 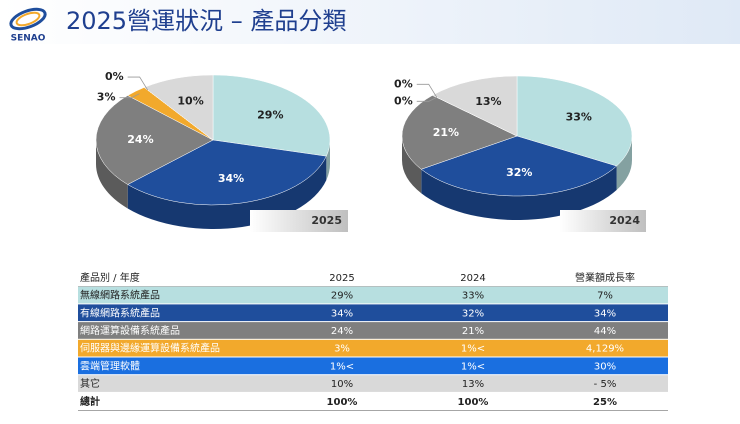 I want to click on table-cell: 網路運算設備系統產品, so click(x=130, y=330).